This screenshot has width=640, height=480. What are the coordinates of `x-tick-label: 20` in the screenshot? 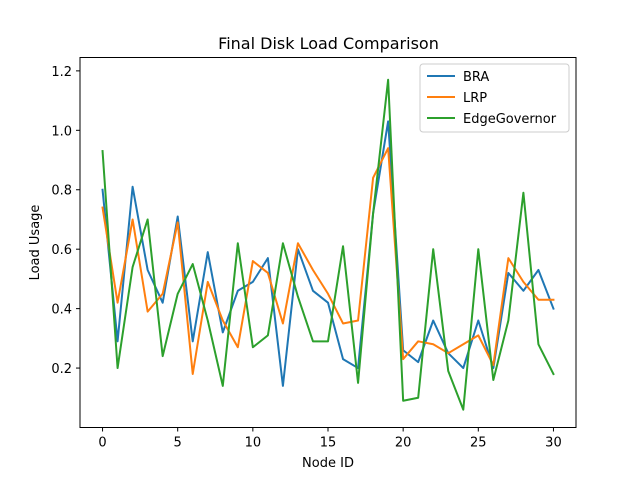 It's located at (403, 443).